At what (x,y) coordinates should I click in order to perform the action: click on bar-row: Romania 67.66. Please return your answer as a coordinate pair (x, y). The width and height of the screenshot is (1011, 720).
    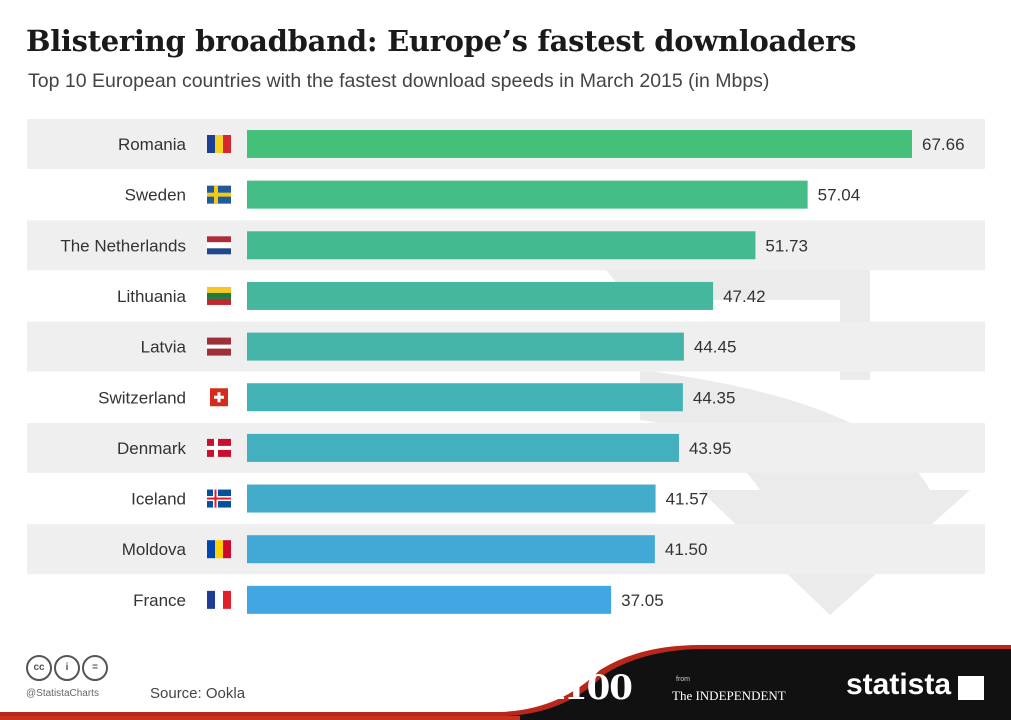
    Looking at the image, I should click on (506, 144).